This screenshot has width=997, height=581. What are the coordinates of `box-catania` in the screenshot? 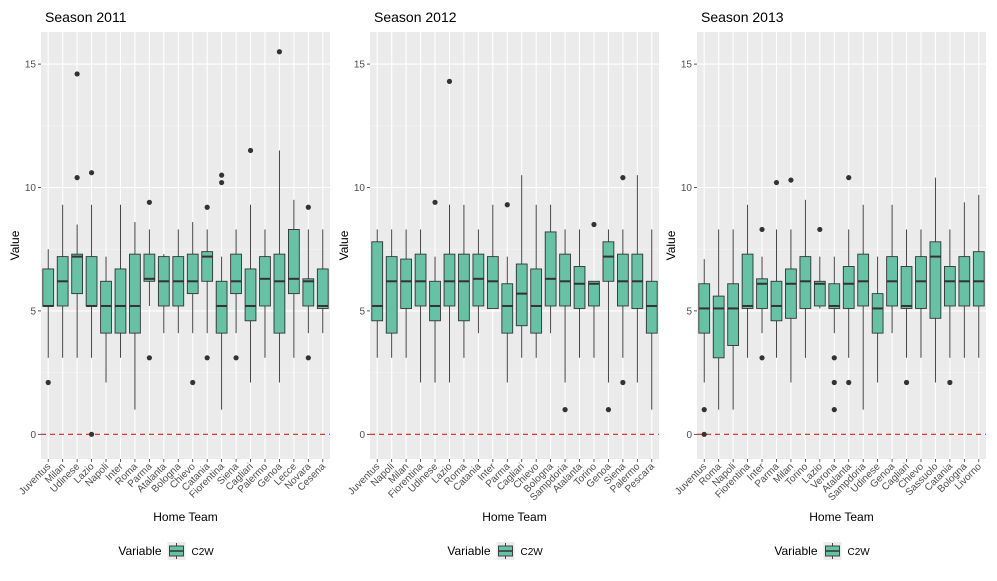 It's located at (950, 307).